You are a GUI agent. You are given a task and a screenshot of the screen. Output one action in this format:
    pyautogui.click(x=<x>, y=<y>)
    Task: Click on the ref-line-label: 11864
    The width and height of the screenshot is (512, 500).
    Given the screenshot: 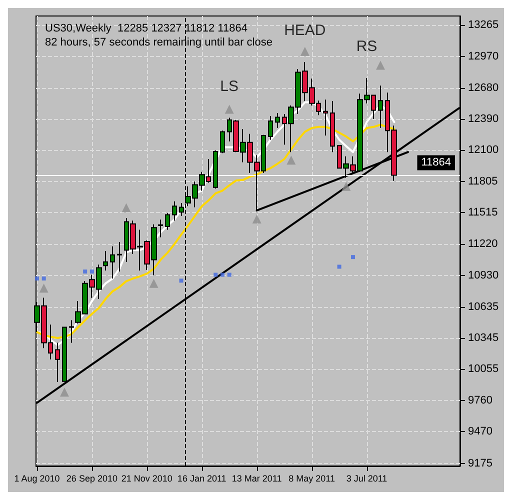 What is the action you would take?
    pyautogui.click(x=436, y=162)
    